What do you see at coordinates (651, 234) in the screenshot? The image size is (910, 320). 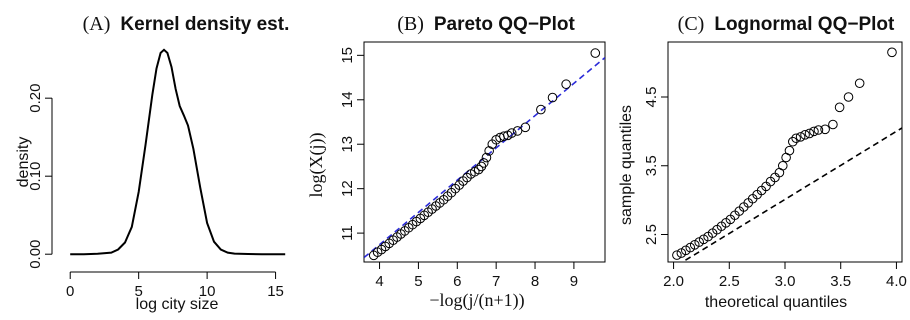 I see `panel-c-y-tick-label: 2.5` at bounding box center [651, 234].